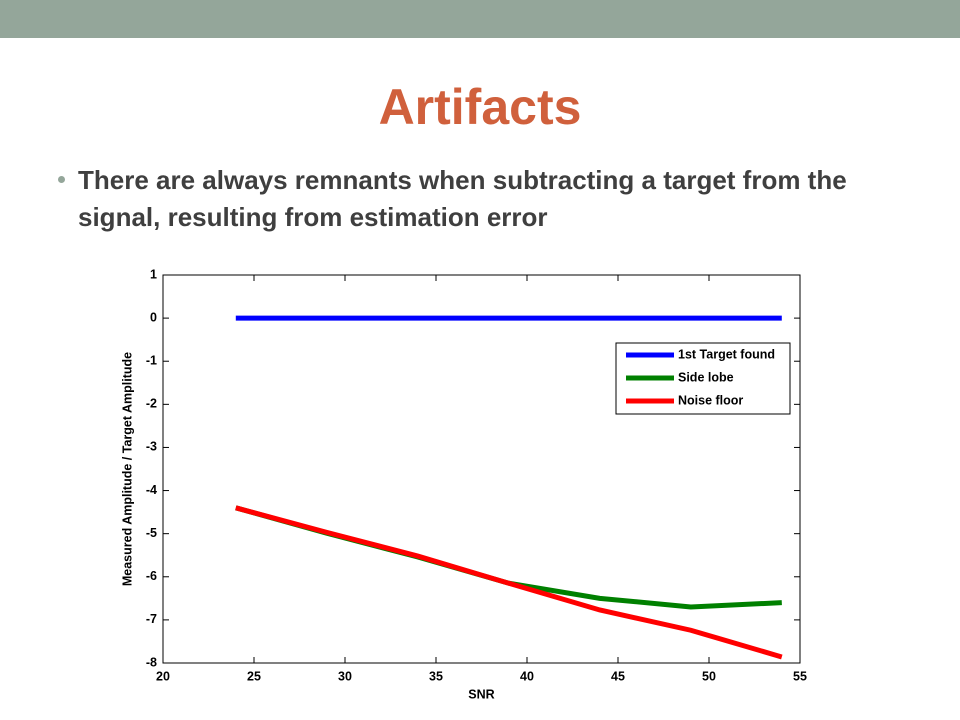 This screenshot has height=720, width=960. What do you see at coordinates (127, 469) in the screenshot?
I see `y-axis-label: Measured Amplitude / Target Amplitude` at bounding box center [127, 469].